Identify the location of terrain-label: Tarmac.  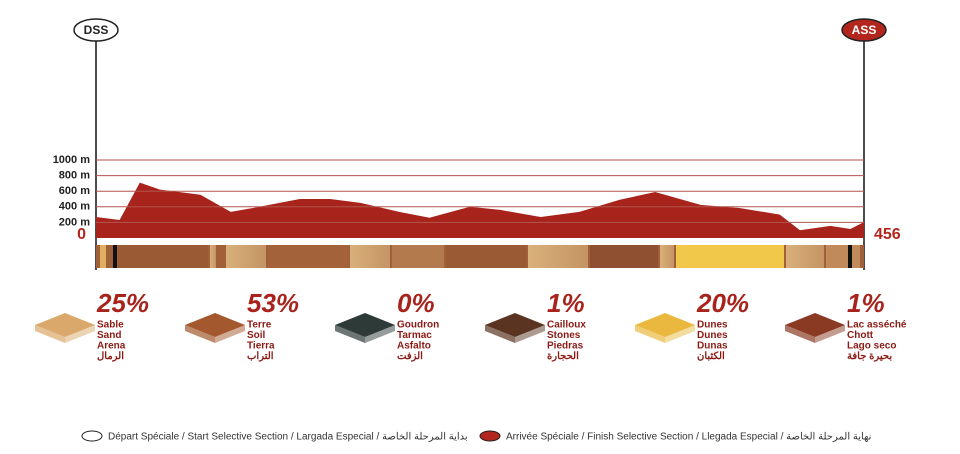
(414, 335).